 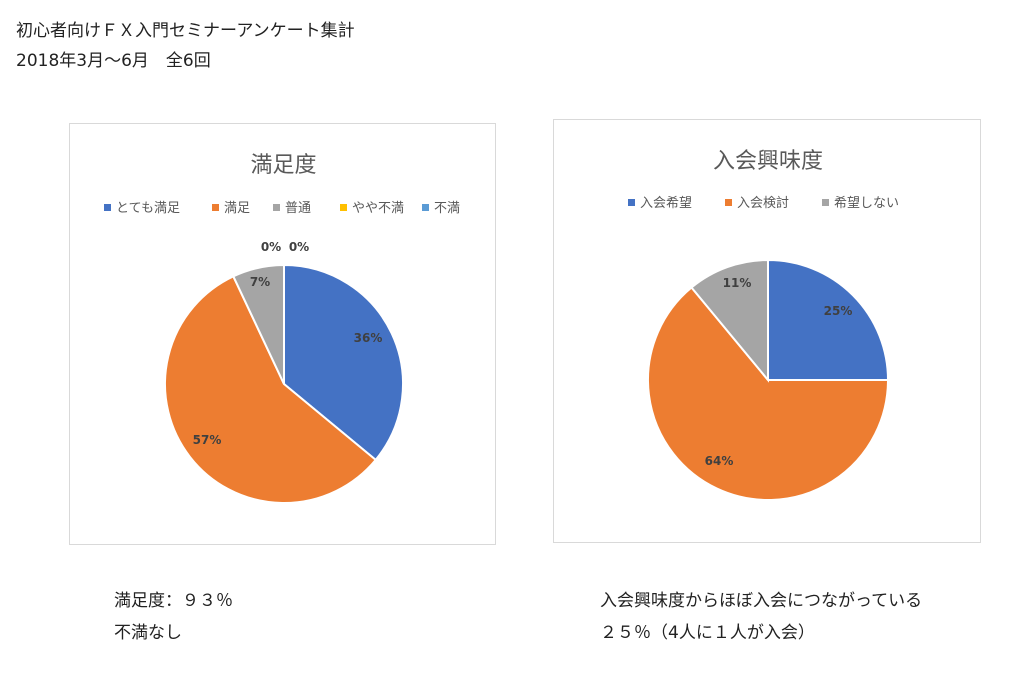 What do you see at coordinates (283, 165) in the screenshot?
I see `chart-title: 満足度` at bounding box center [283, 165].